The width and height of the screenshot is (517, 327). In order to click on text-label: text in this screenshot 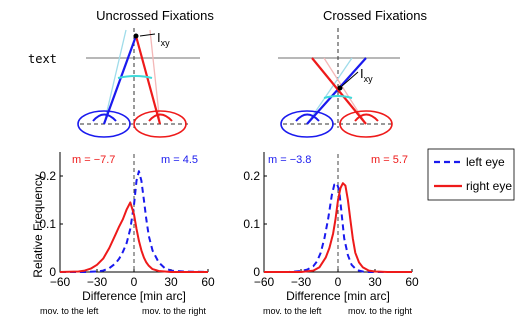, I will do `click(42, 59)`.